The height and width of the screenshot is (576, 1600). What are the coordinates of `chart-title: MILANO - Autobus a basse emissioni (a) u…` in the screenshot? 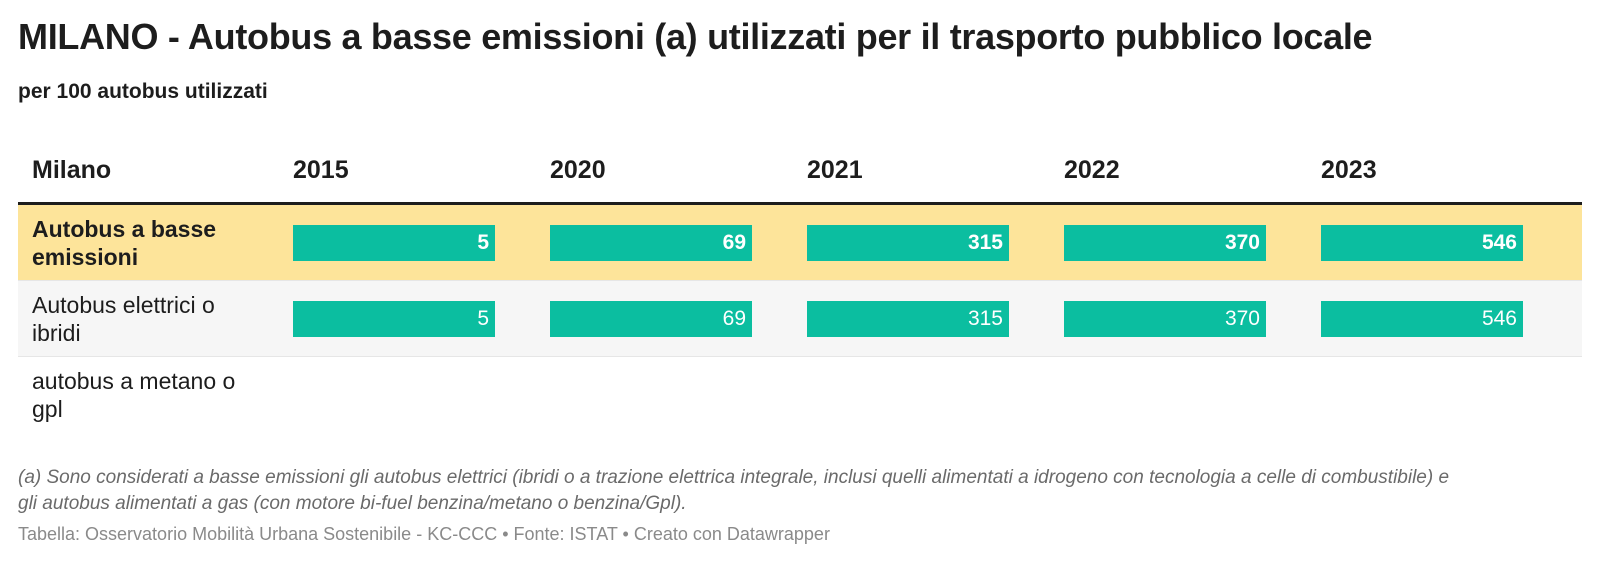 It's located at (695, 36).